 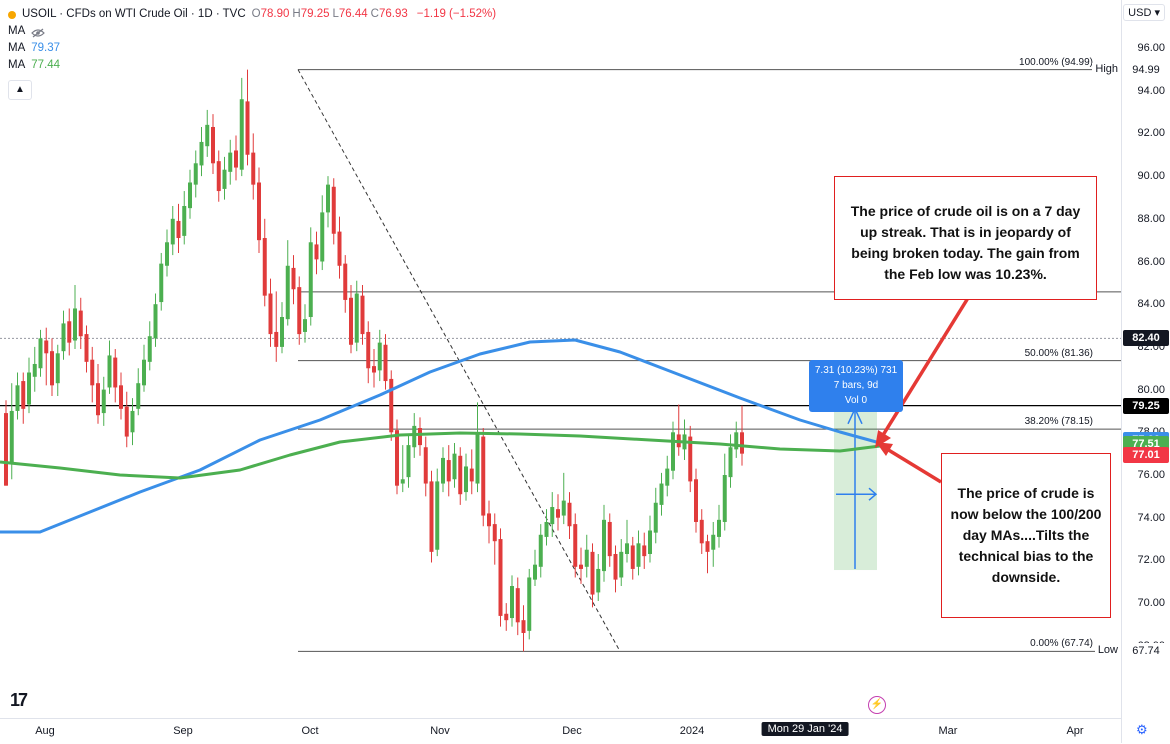 What do you see at coordinates (1151, 389) in the screenshot?
I see `price-tick: 80.00` at bounding box center [1151, 389].